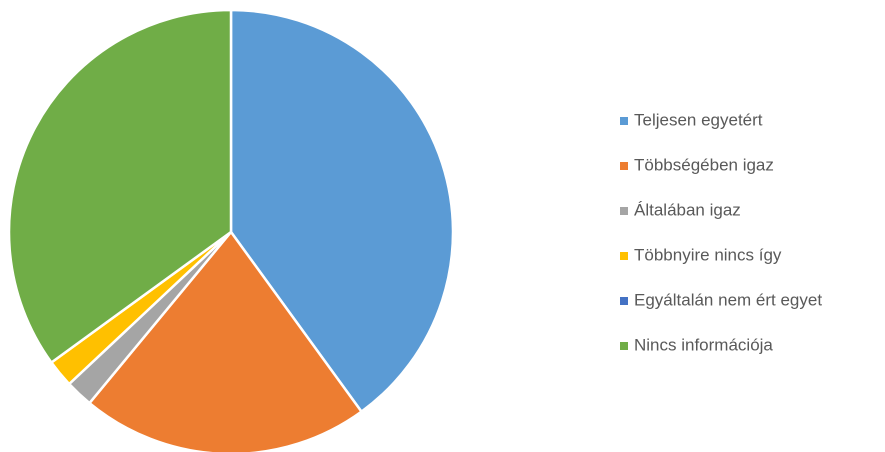 Image resolution: width=885 pixels, height=452 pixels. What do you see at coordinates (708, 254) in the screenshot?
I see `legend-label: Többnyire nincs így` at bounding box center [708, 254].